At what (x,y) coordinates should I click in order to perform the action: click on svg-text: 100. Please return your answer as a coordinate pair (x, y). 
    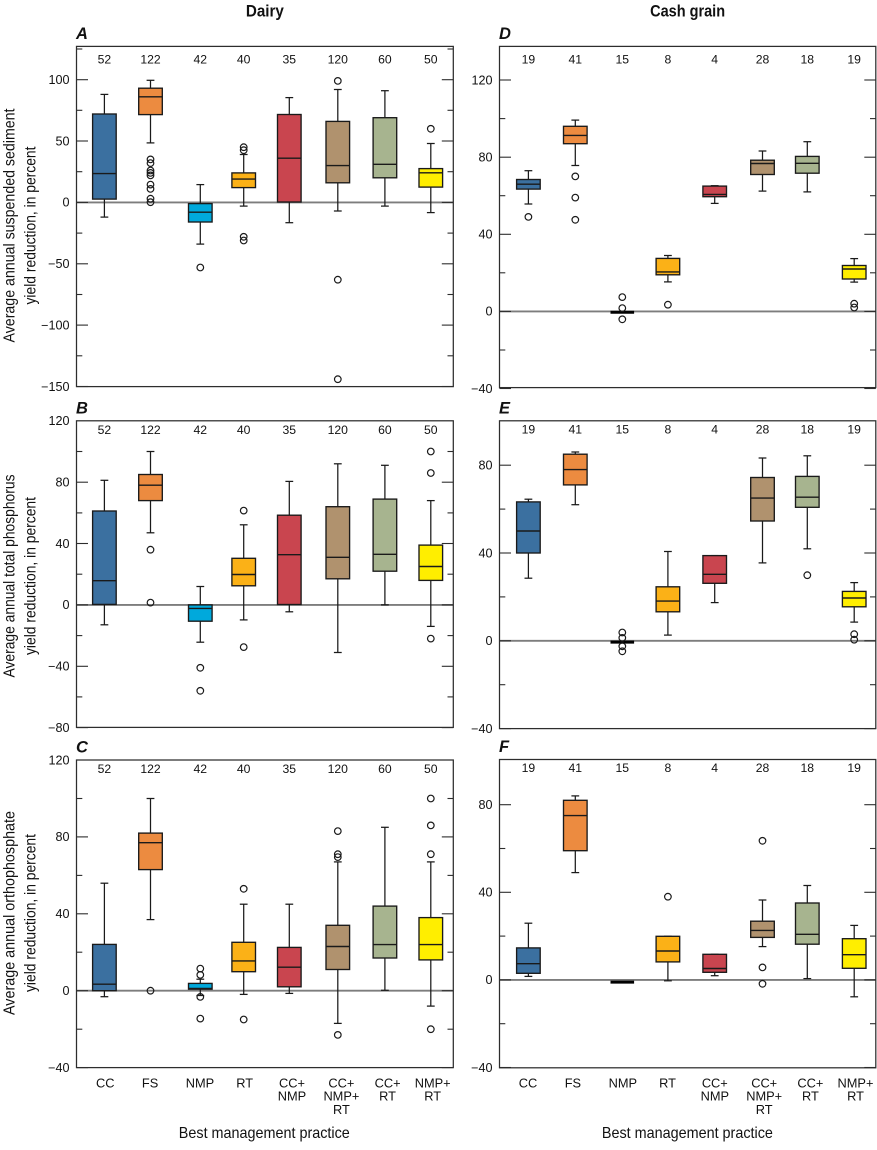
    Looking at the image, I should click on (58, 80).